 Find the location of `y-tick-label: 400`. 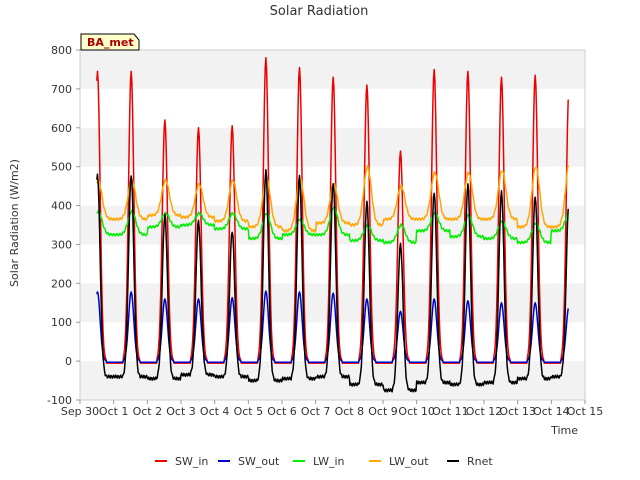

y-tick-label: 400 is located at coordinates (61, 206).